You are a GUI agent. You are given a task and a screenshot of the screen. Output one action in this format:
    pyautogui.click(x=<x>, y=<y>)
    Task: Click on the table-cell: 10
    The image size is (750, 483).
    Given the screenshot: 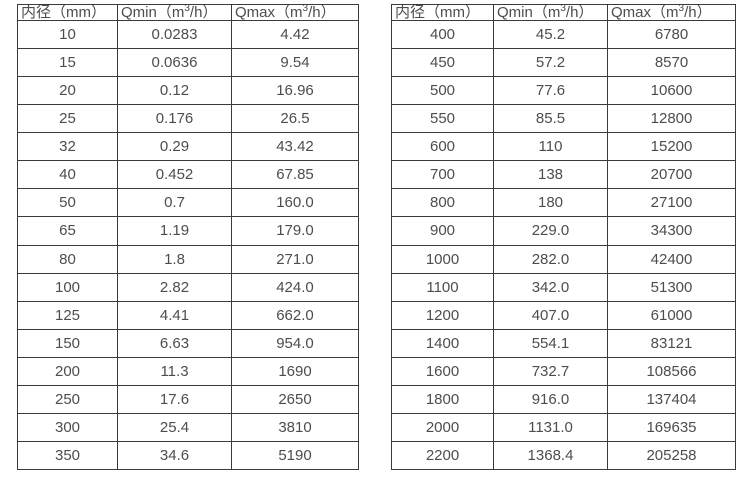 What is the action you would take?
    pyautogui.click(x=67, y=34)
    